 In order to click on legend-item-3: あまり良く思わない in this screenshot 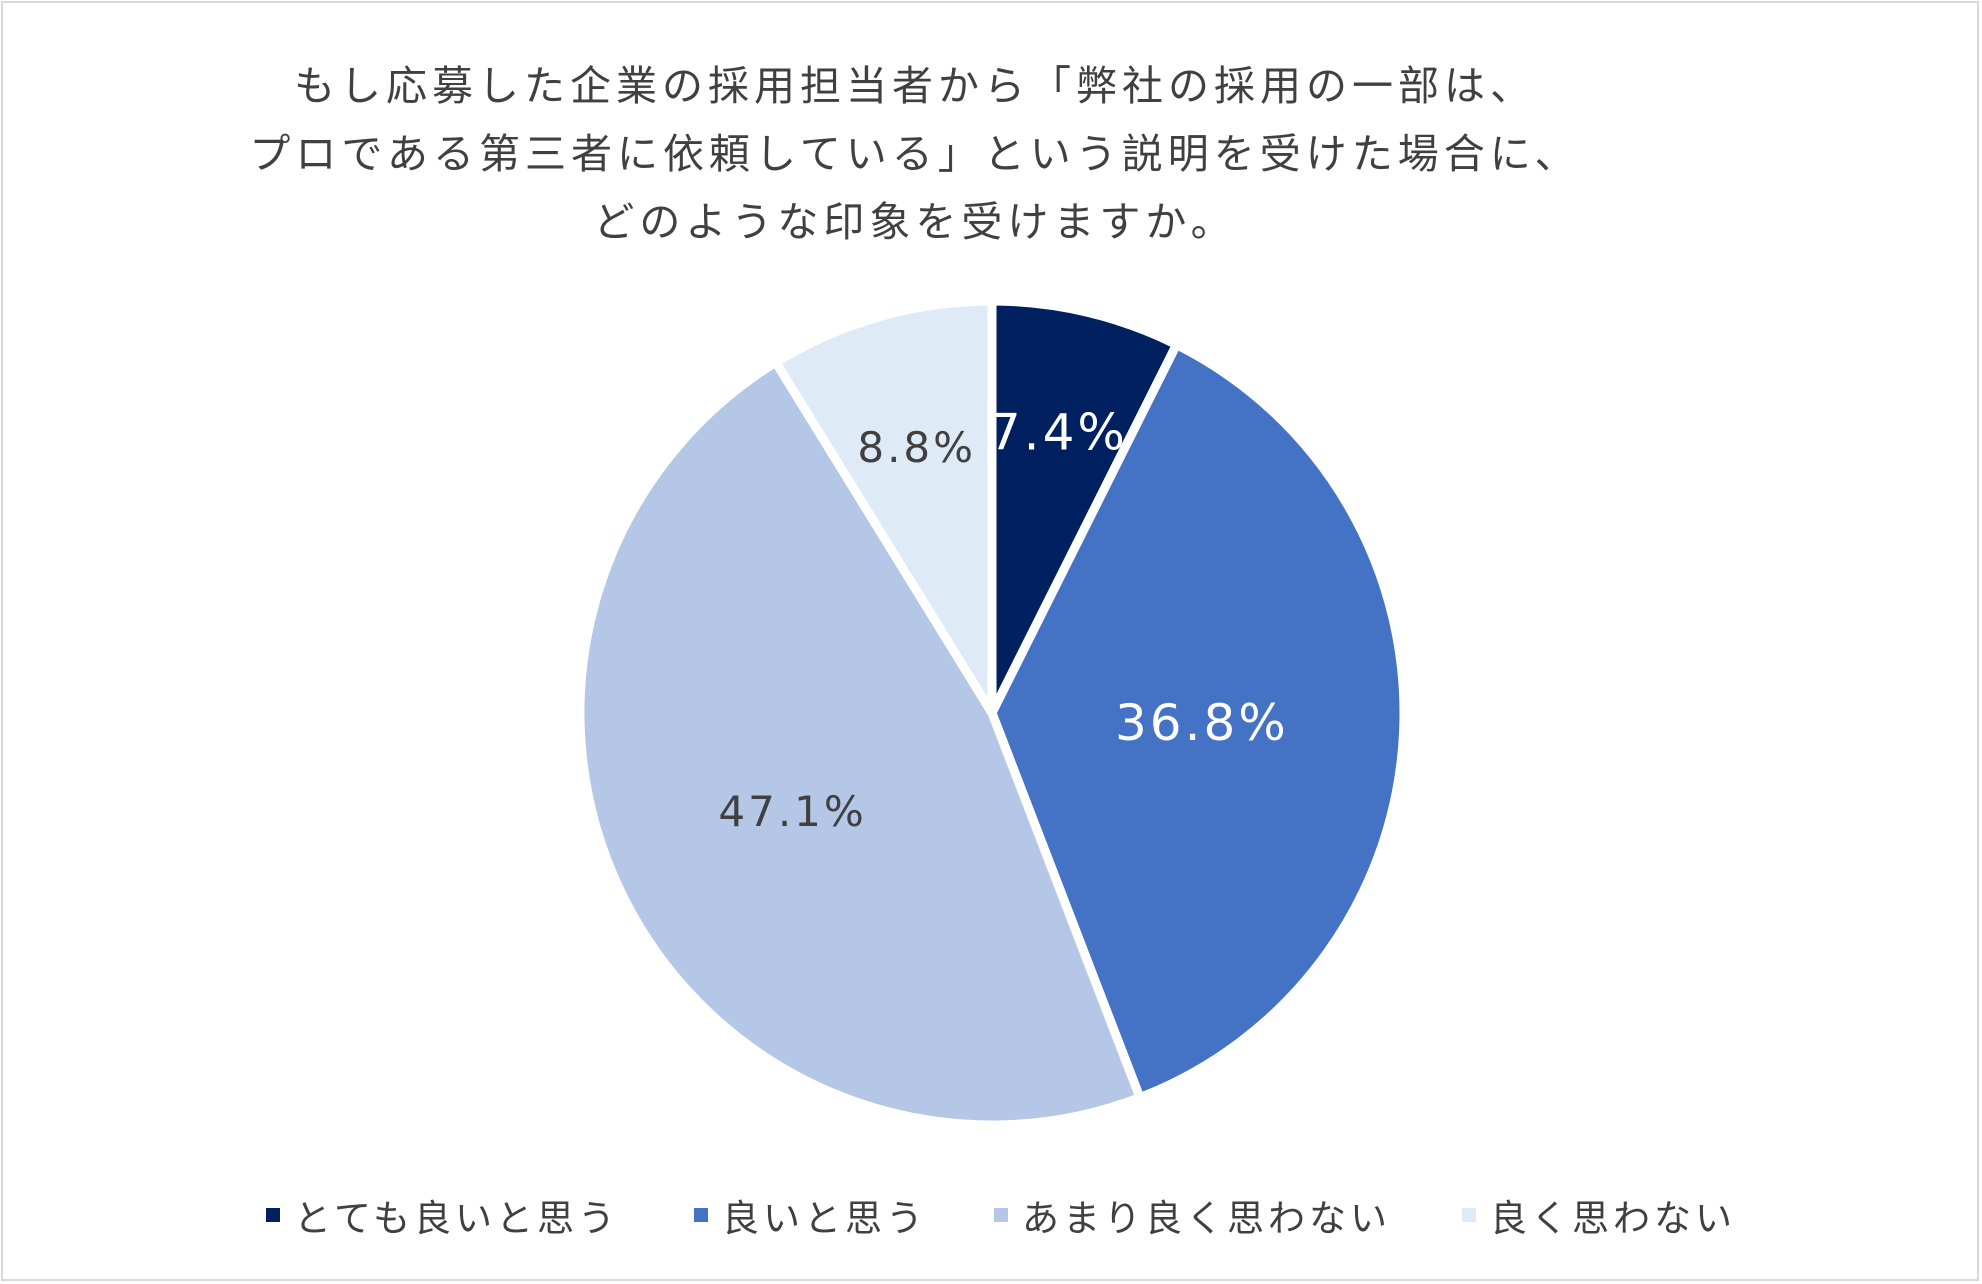, I will do `click(1192, 1215)`.